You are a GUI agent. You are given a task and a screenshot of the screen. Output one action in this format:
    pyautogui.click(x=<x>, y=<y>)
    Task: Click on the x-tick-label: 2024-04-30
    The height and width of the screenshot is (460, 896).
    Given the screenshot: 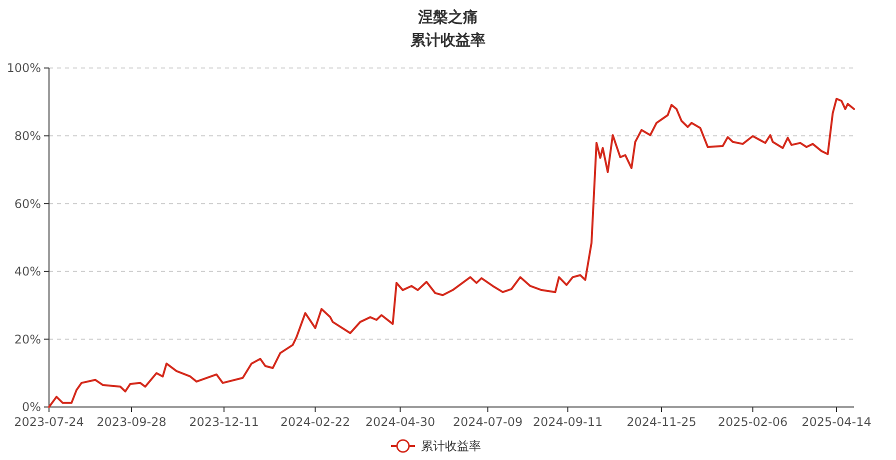 What is the action you would take?
    pyautogui.click(x=400, y=422)
    